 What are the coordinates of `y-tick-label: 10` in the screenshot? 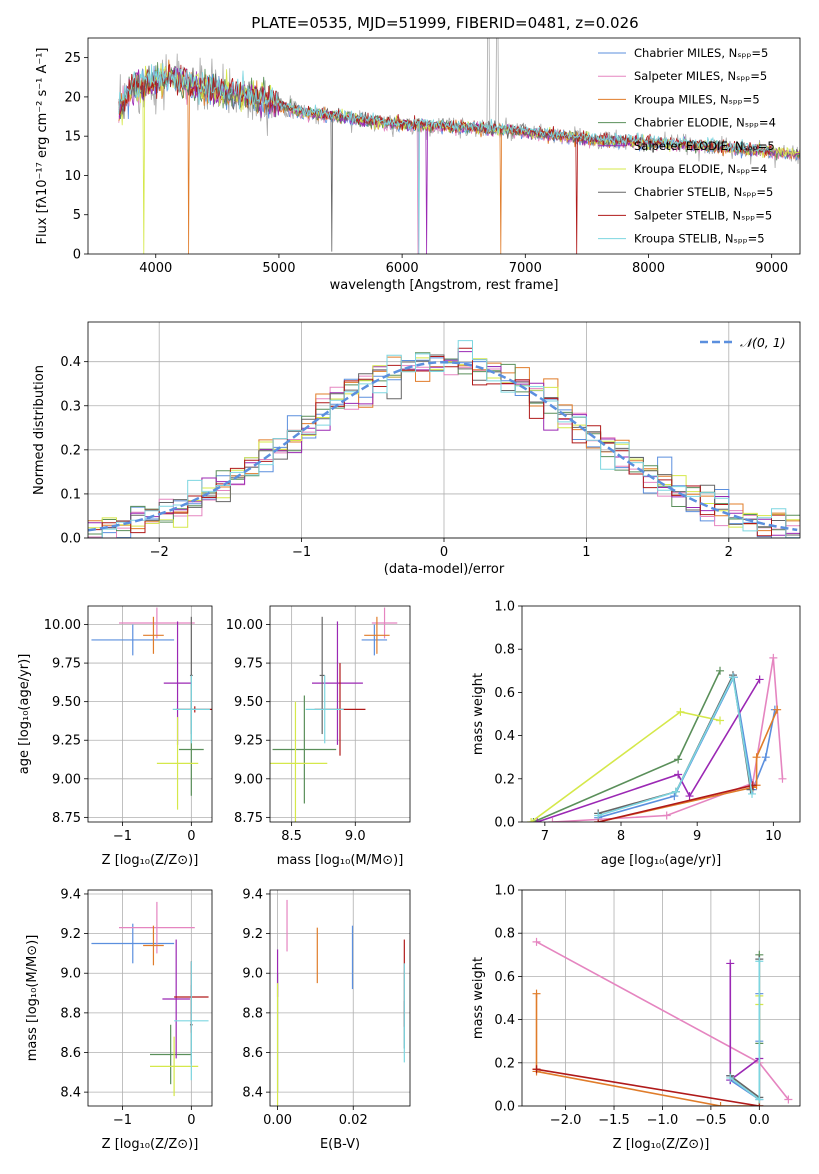 It's located at (72, 176).